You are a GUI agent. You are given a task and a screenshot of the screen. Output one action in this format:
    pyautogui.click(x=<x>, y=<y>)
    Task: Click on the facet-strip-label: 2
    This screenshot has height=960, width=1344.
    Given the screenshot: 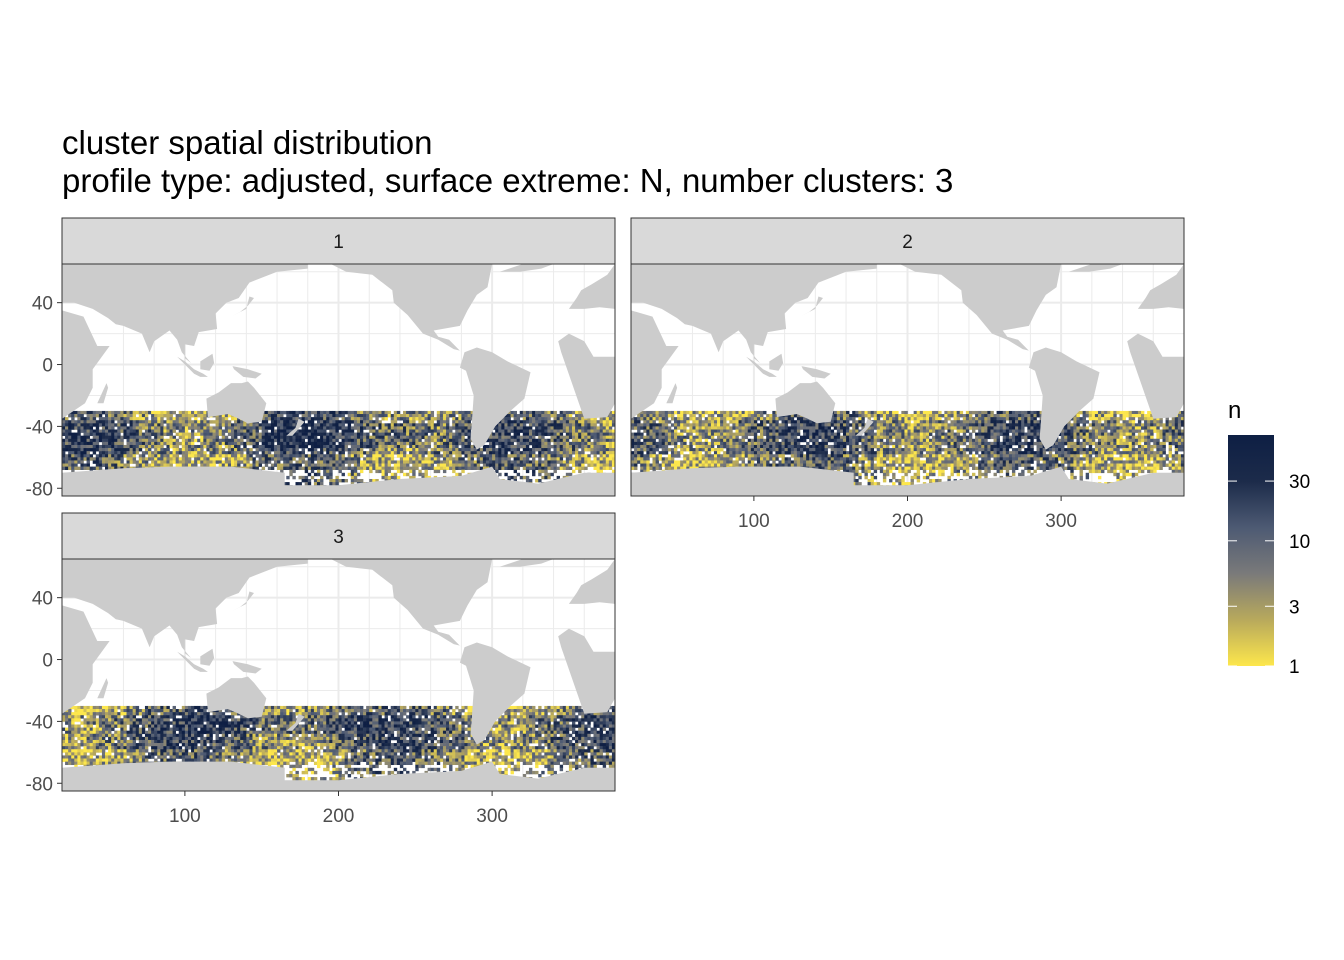 What is the action you would take?
    pyautogui.click(x=907, y=242)
    